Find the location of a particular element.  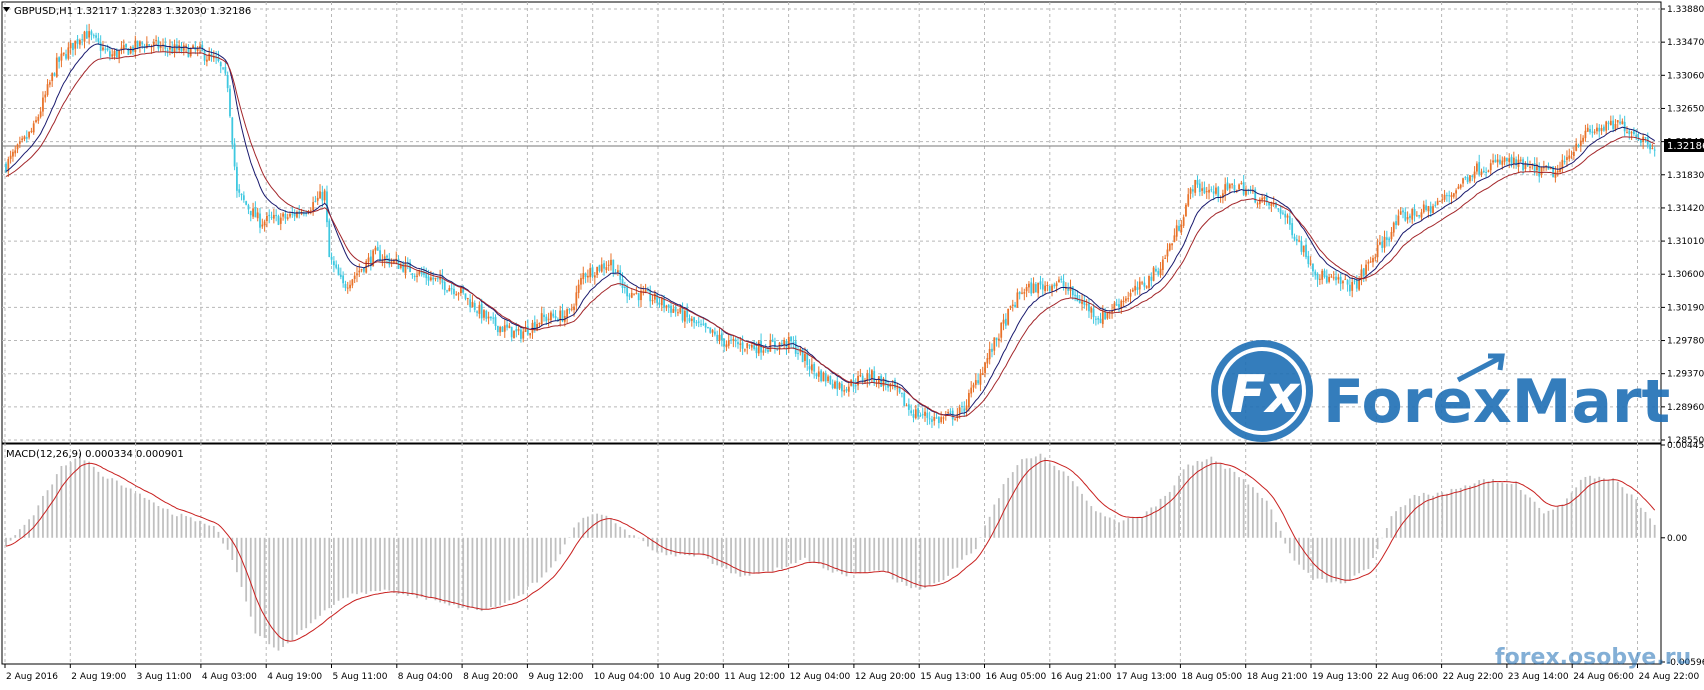

x-tick-label: 16 Aug 21:00 is located at coordinates (1081, 677).